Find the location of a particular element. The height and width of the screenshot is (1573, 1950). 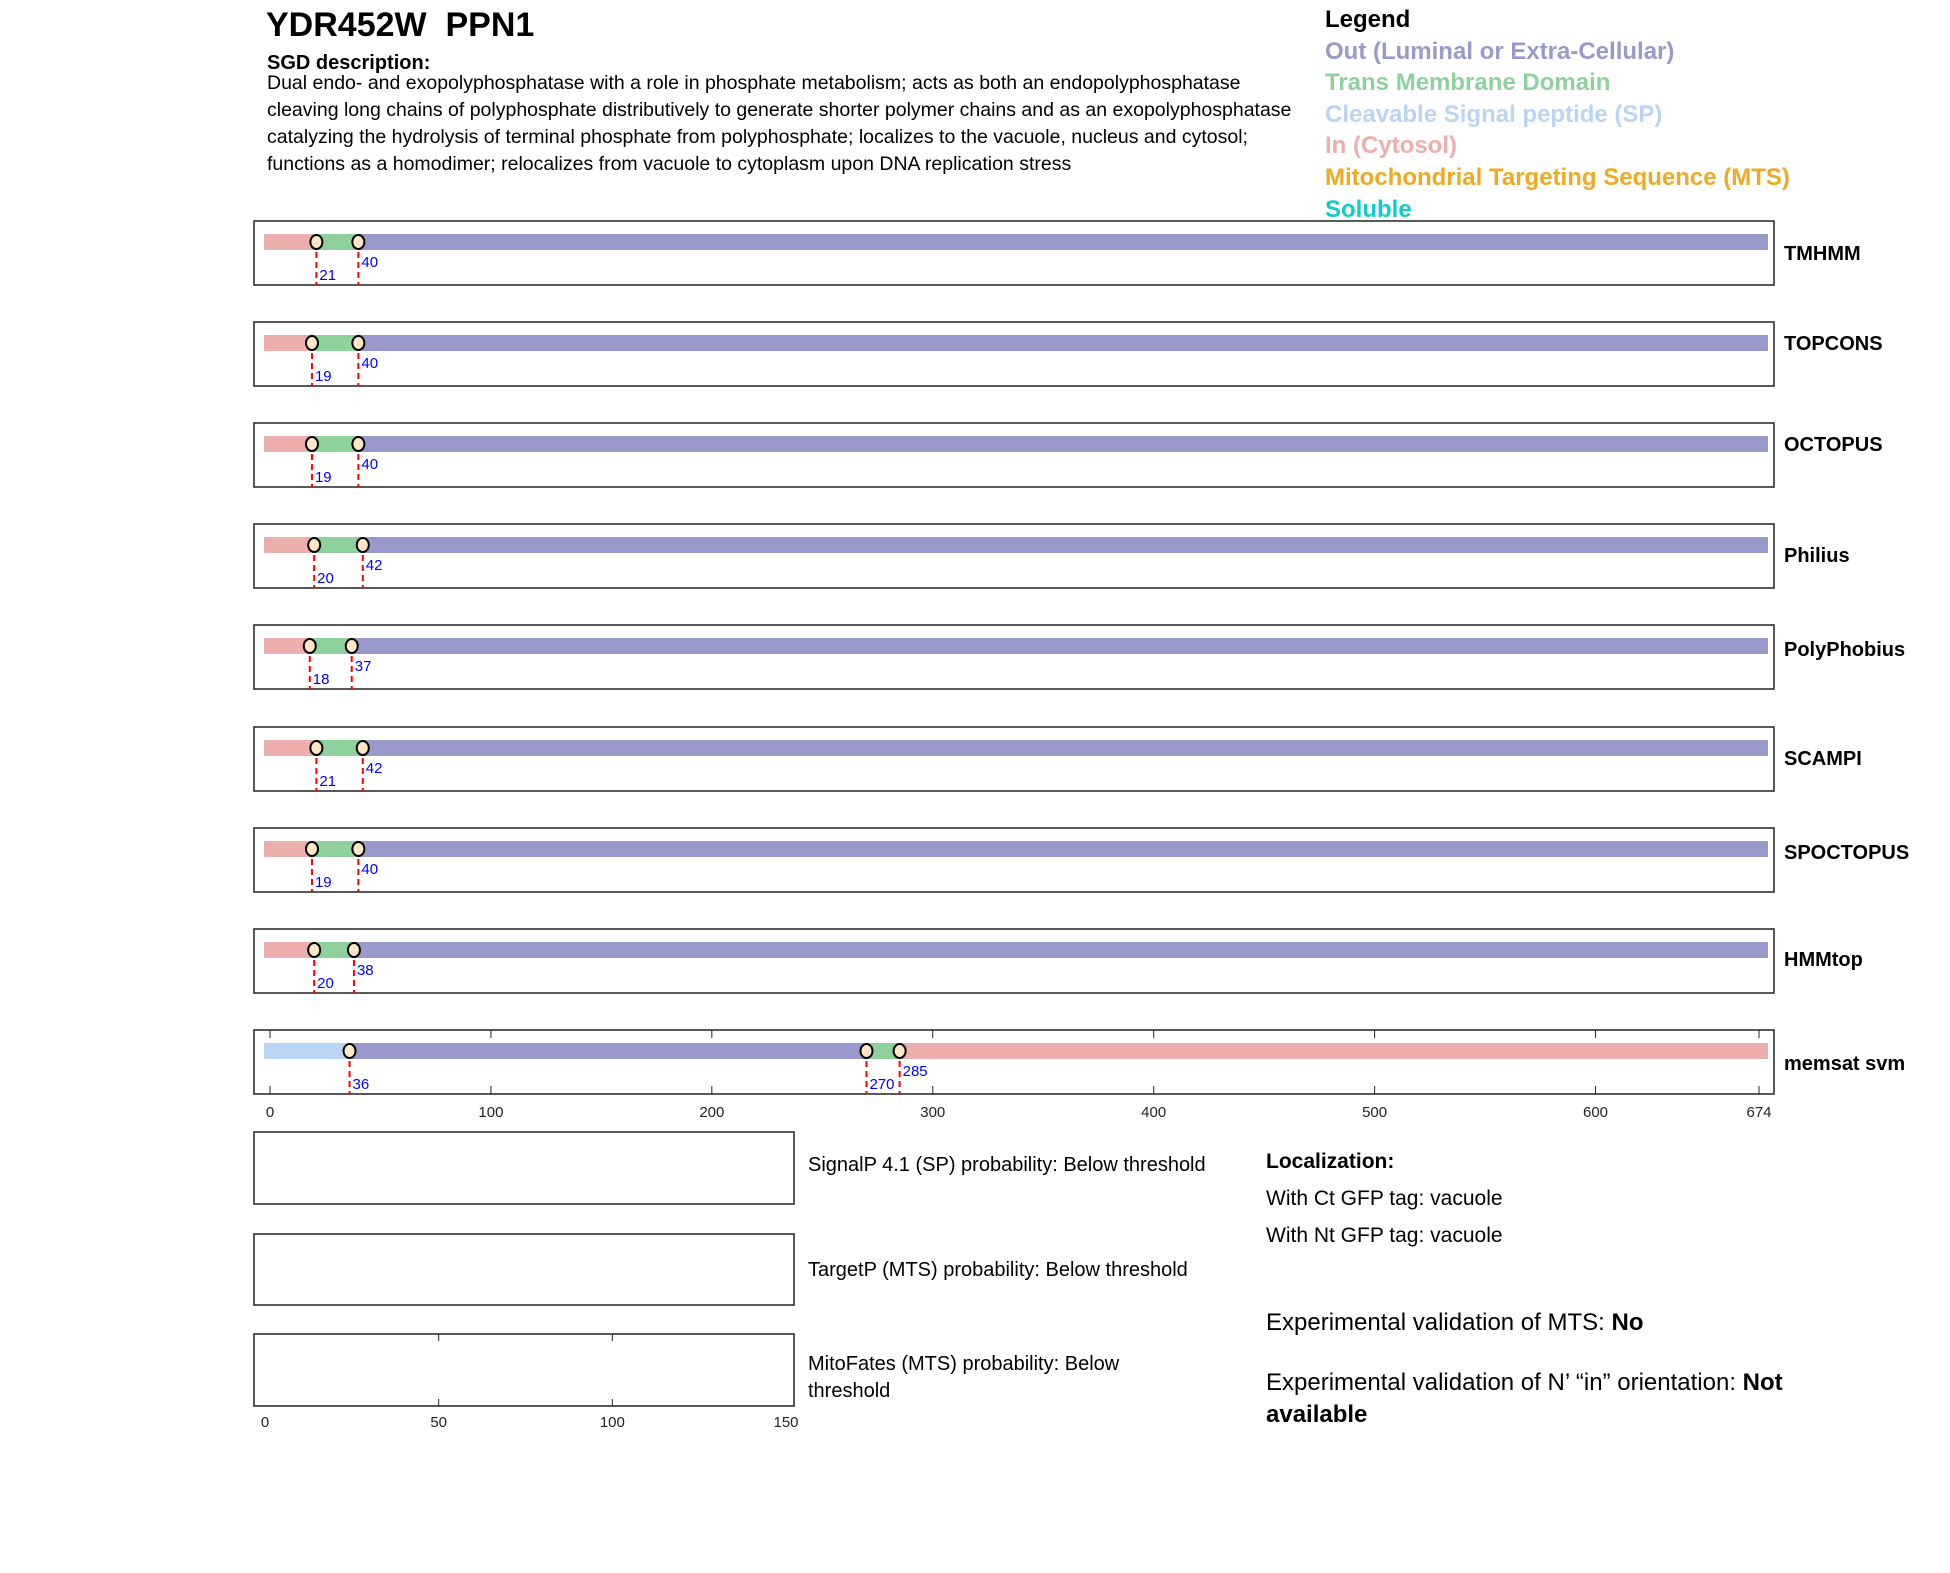

legend-item: Trans Membrane Domain is located at coordinates (1468, 83).